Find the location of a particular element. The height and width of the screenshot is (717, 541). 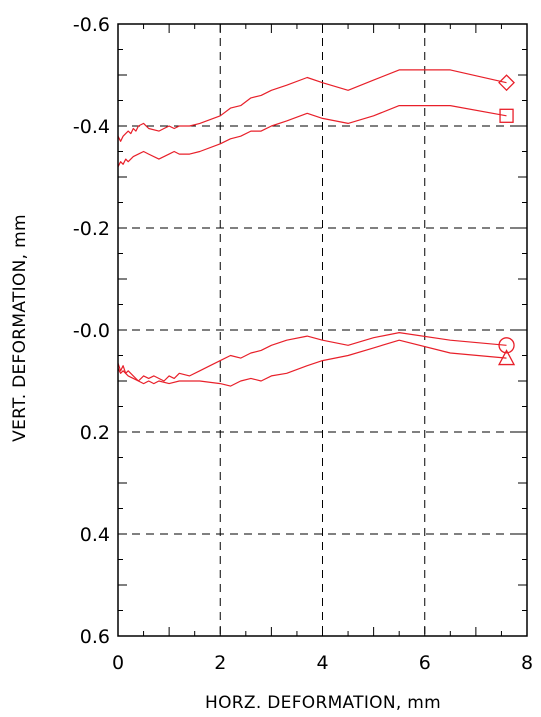

x-tick-label: 0 is located at coordinates (118, 663).